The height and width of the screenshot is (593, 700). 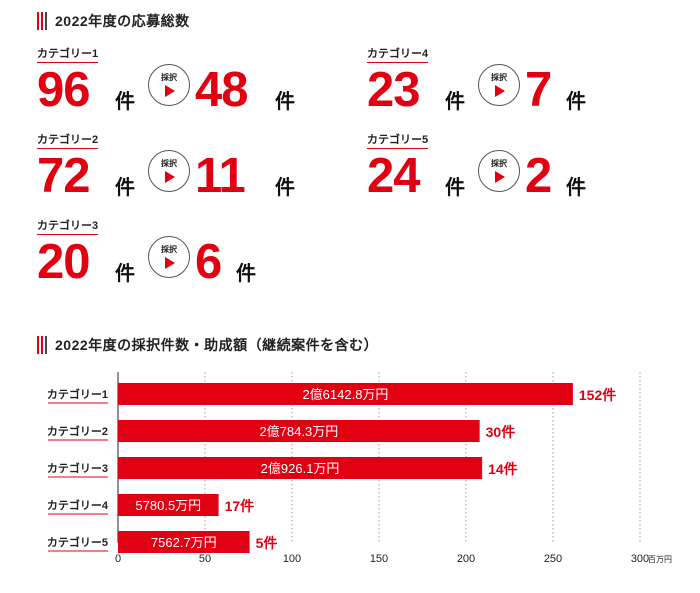 I want to click on x-unit-label: 百万円, so click(x=660, y=559).